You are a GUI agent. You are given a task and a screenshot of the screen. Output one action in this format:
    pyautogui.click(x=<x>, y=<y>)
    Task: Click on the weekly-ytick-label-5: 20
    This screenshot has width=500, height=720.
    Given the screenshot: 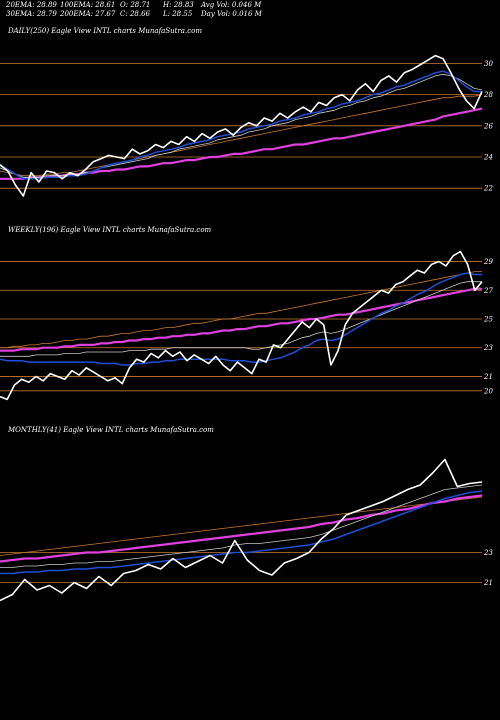 What is the action you would take?
    pyautogui.click(x=488, y=391)
    